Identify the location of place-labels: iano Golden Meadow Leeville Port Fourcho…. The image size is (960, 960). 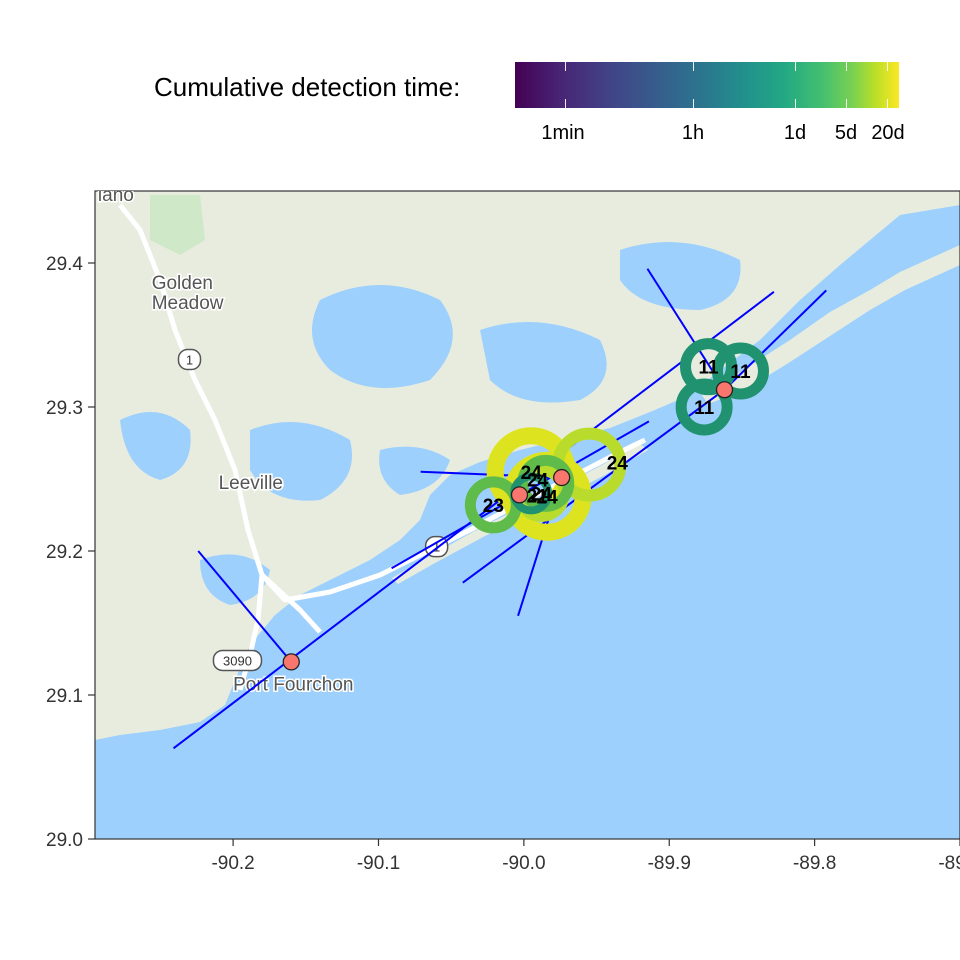
(225, 441).